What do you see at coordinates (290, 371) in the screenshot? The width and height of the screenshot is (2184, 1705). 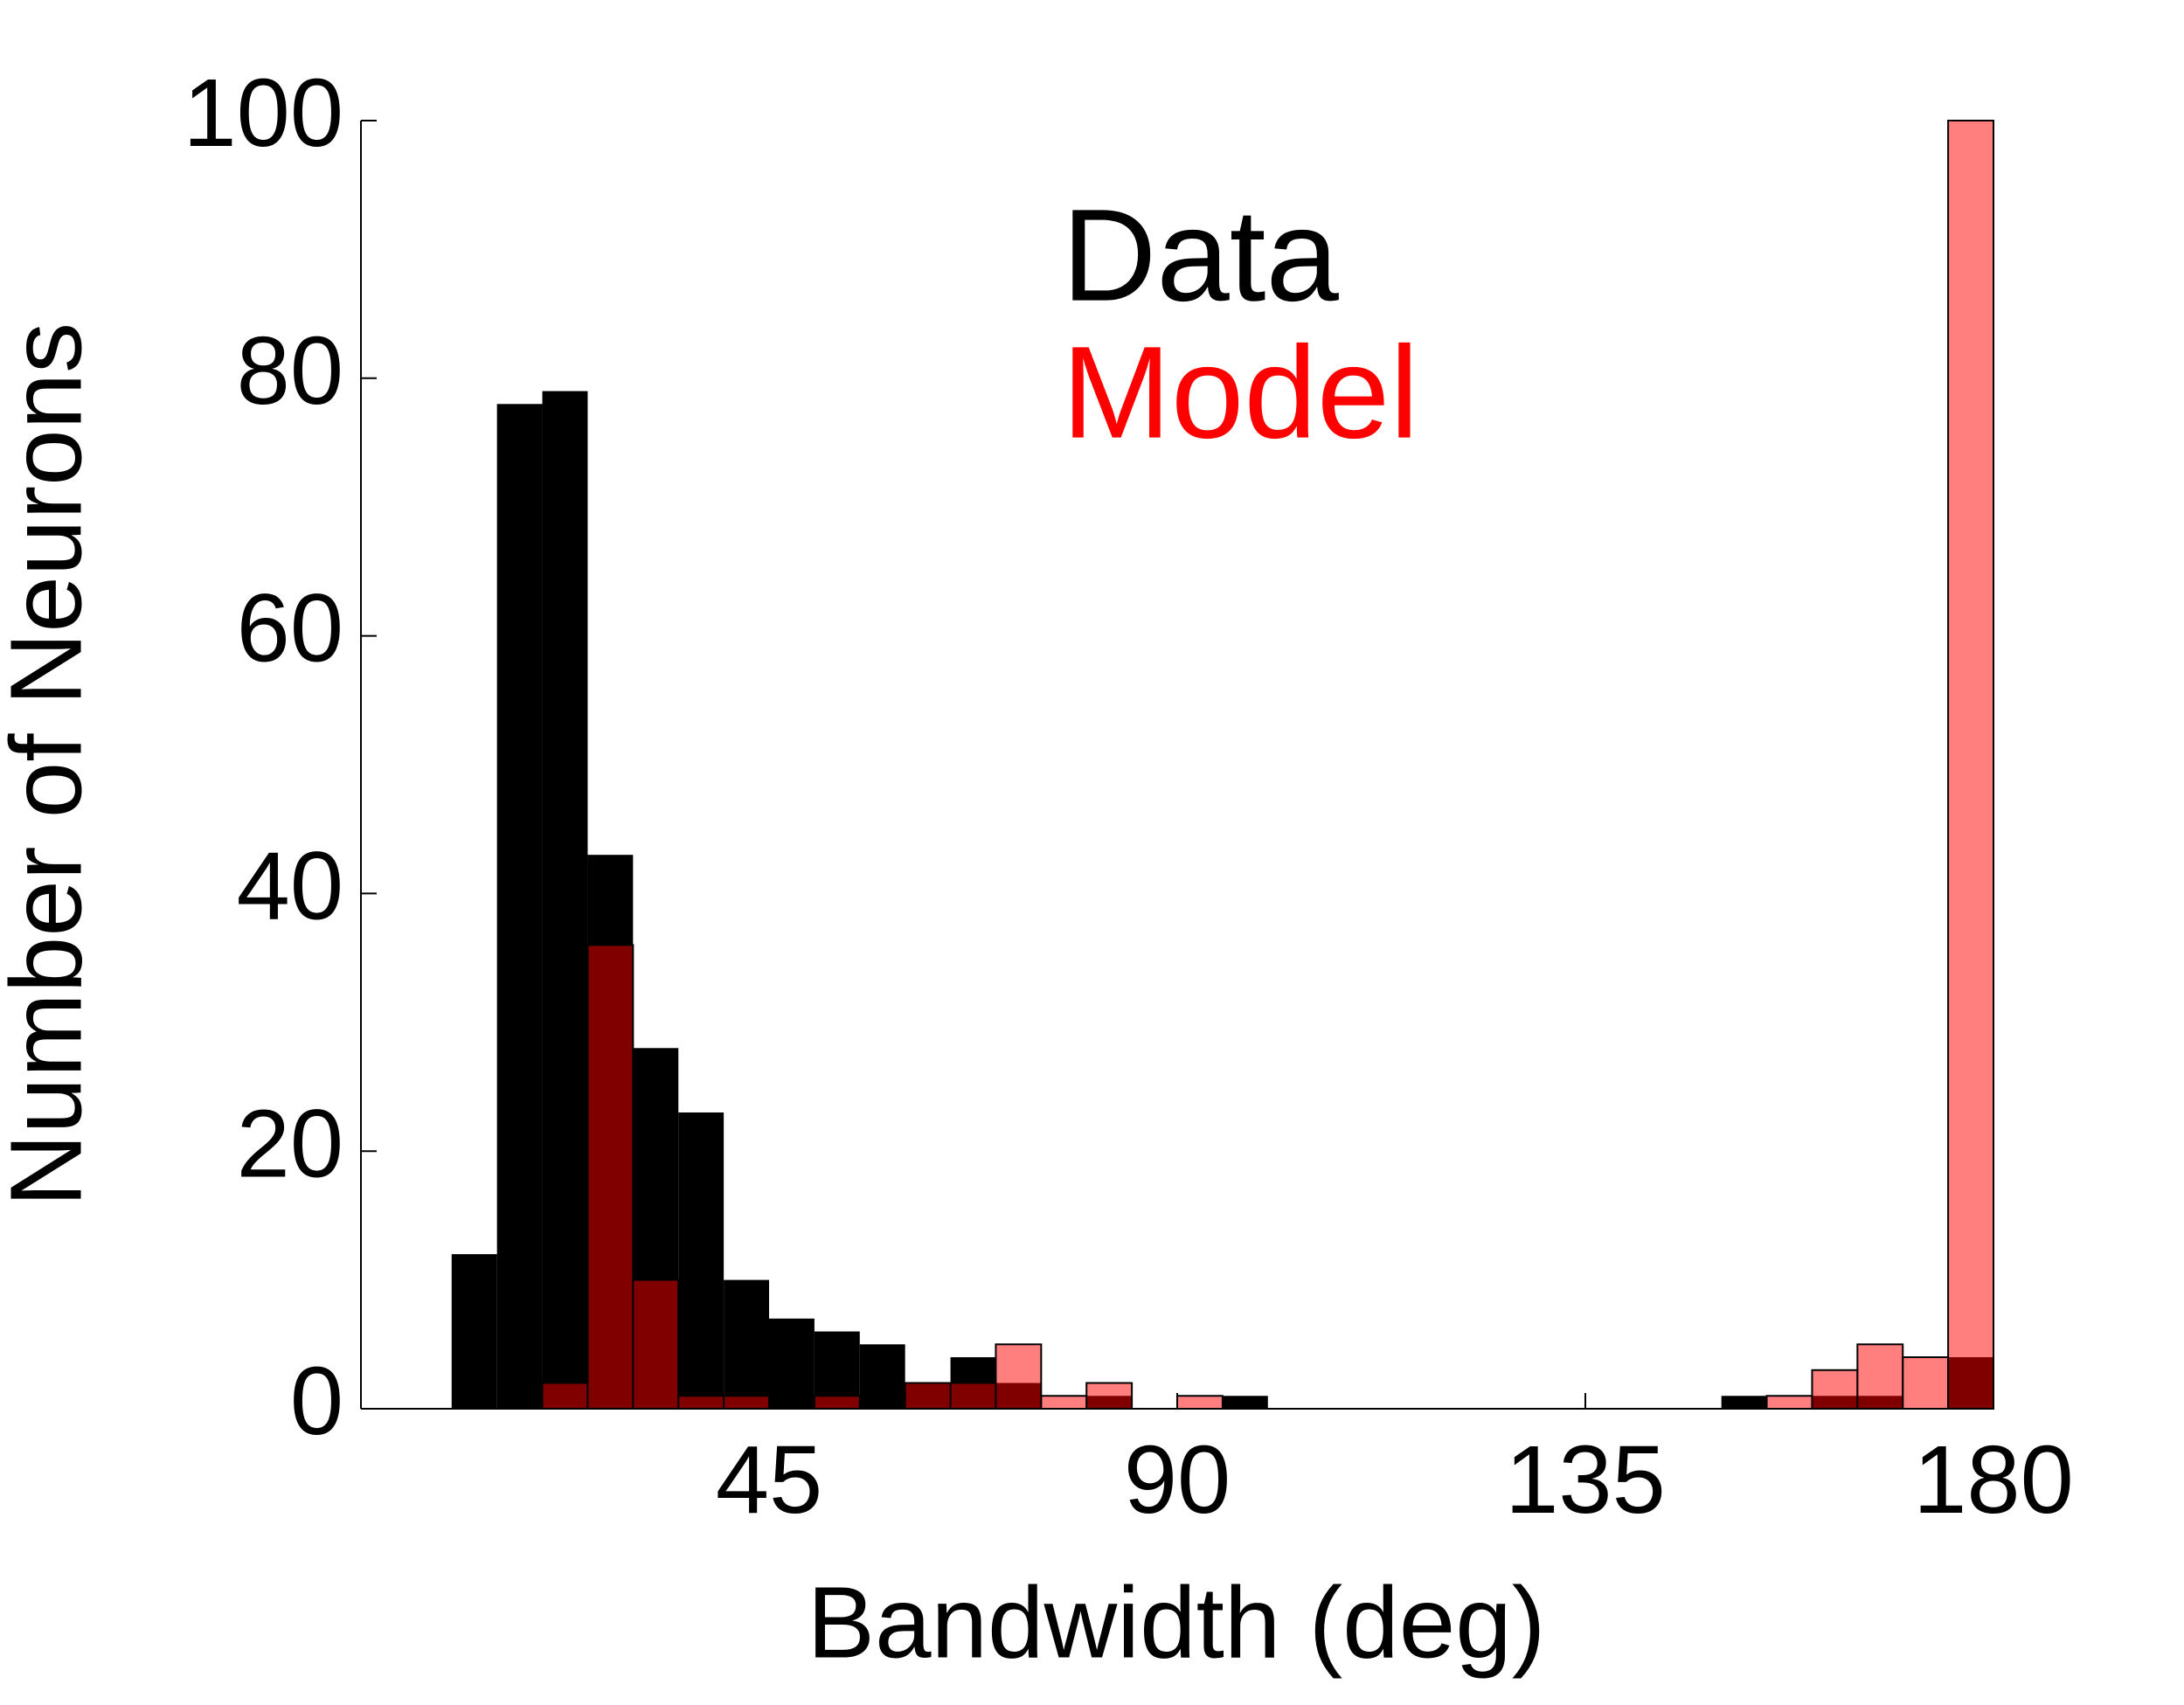 I see `y-tick-label: 80` at bounding box center [290, 371].